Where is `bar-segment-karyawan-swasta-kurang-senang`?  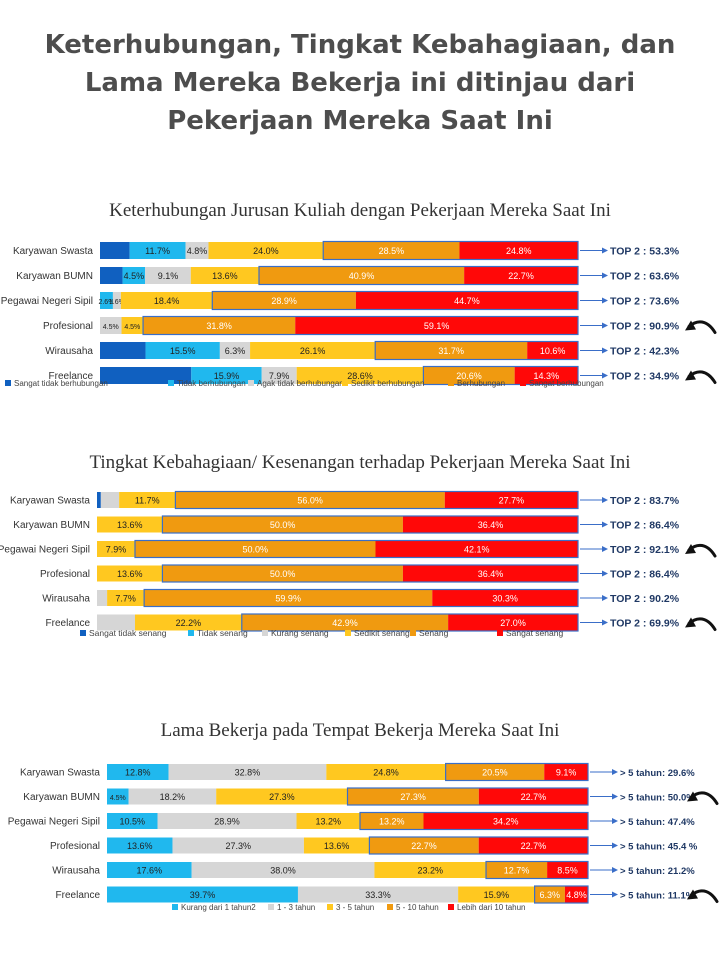
bar-segment-karyawan-swasta-kurang-senang is located at coordinates (110, 500).